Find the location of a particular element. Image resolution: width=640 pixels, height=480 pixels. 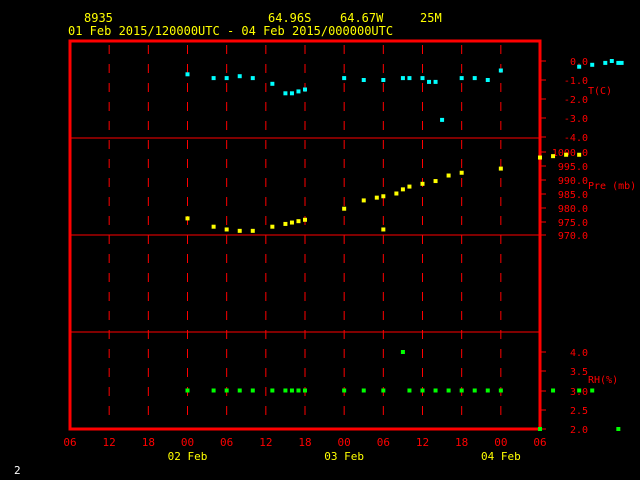

panel-ylabel: T(C) is located at coordinates (600, 91).